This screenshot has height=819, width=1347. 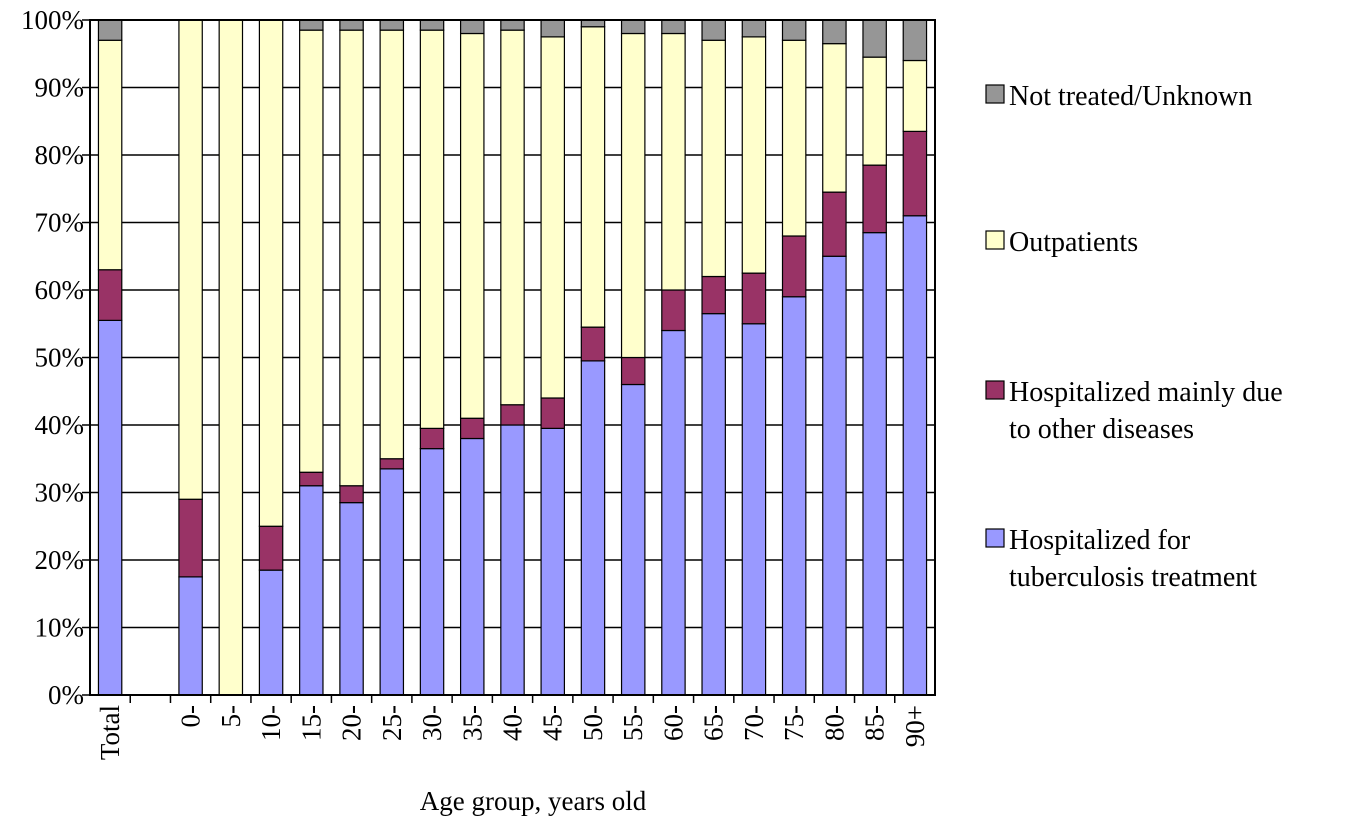 What do you see at coordinates (593, 723) in the screenshot?
I see `x-tick-label: 50-` at bounding box center [593, 723].